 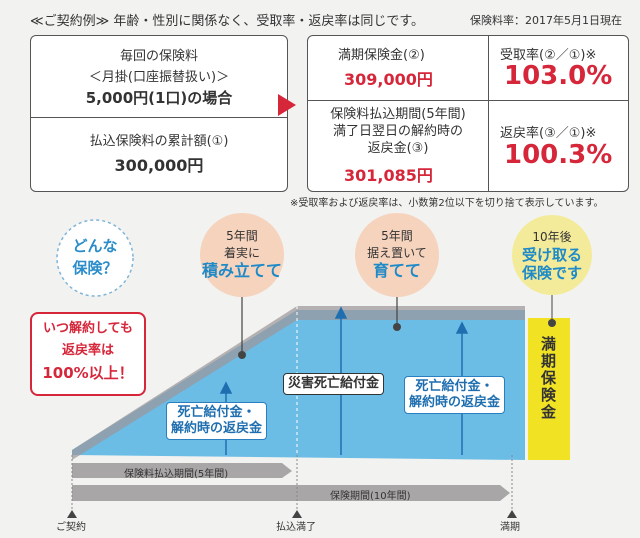 I want to click on question: 保険？, so click(x=95, y=268).